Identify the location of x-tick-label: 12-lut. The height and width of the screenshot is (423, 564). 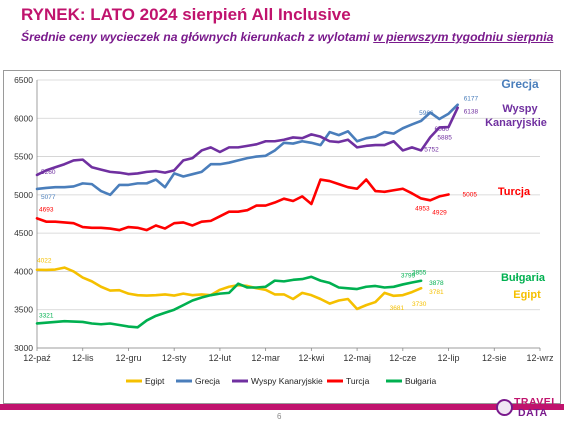
(220, 358).